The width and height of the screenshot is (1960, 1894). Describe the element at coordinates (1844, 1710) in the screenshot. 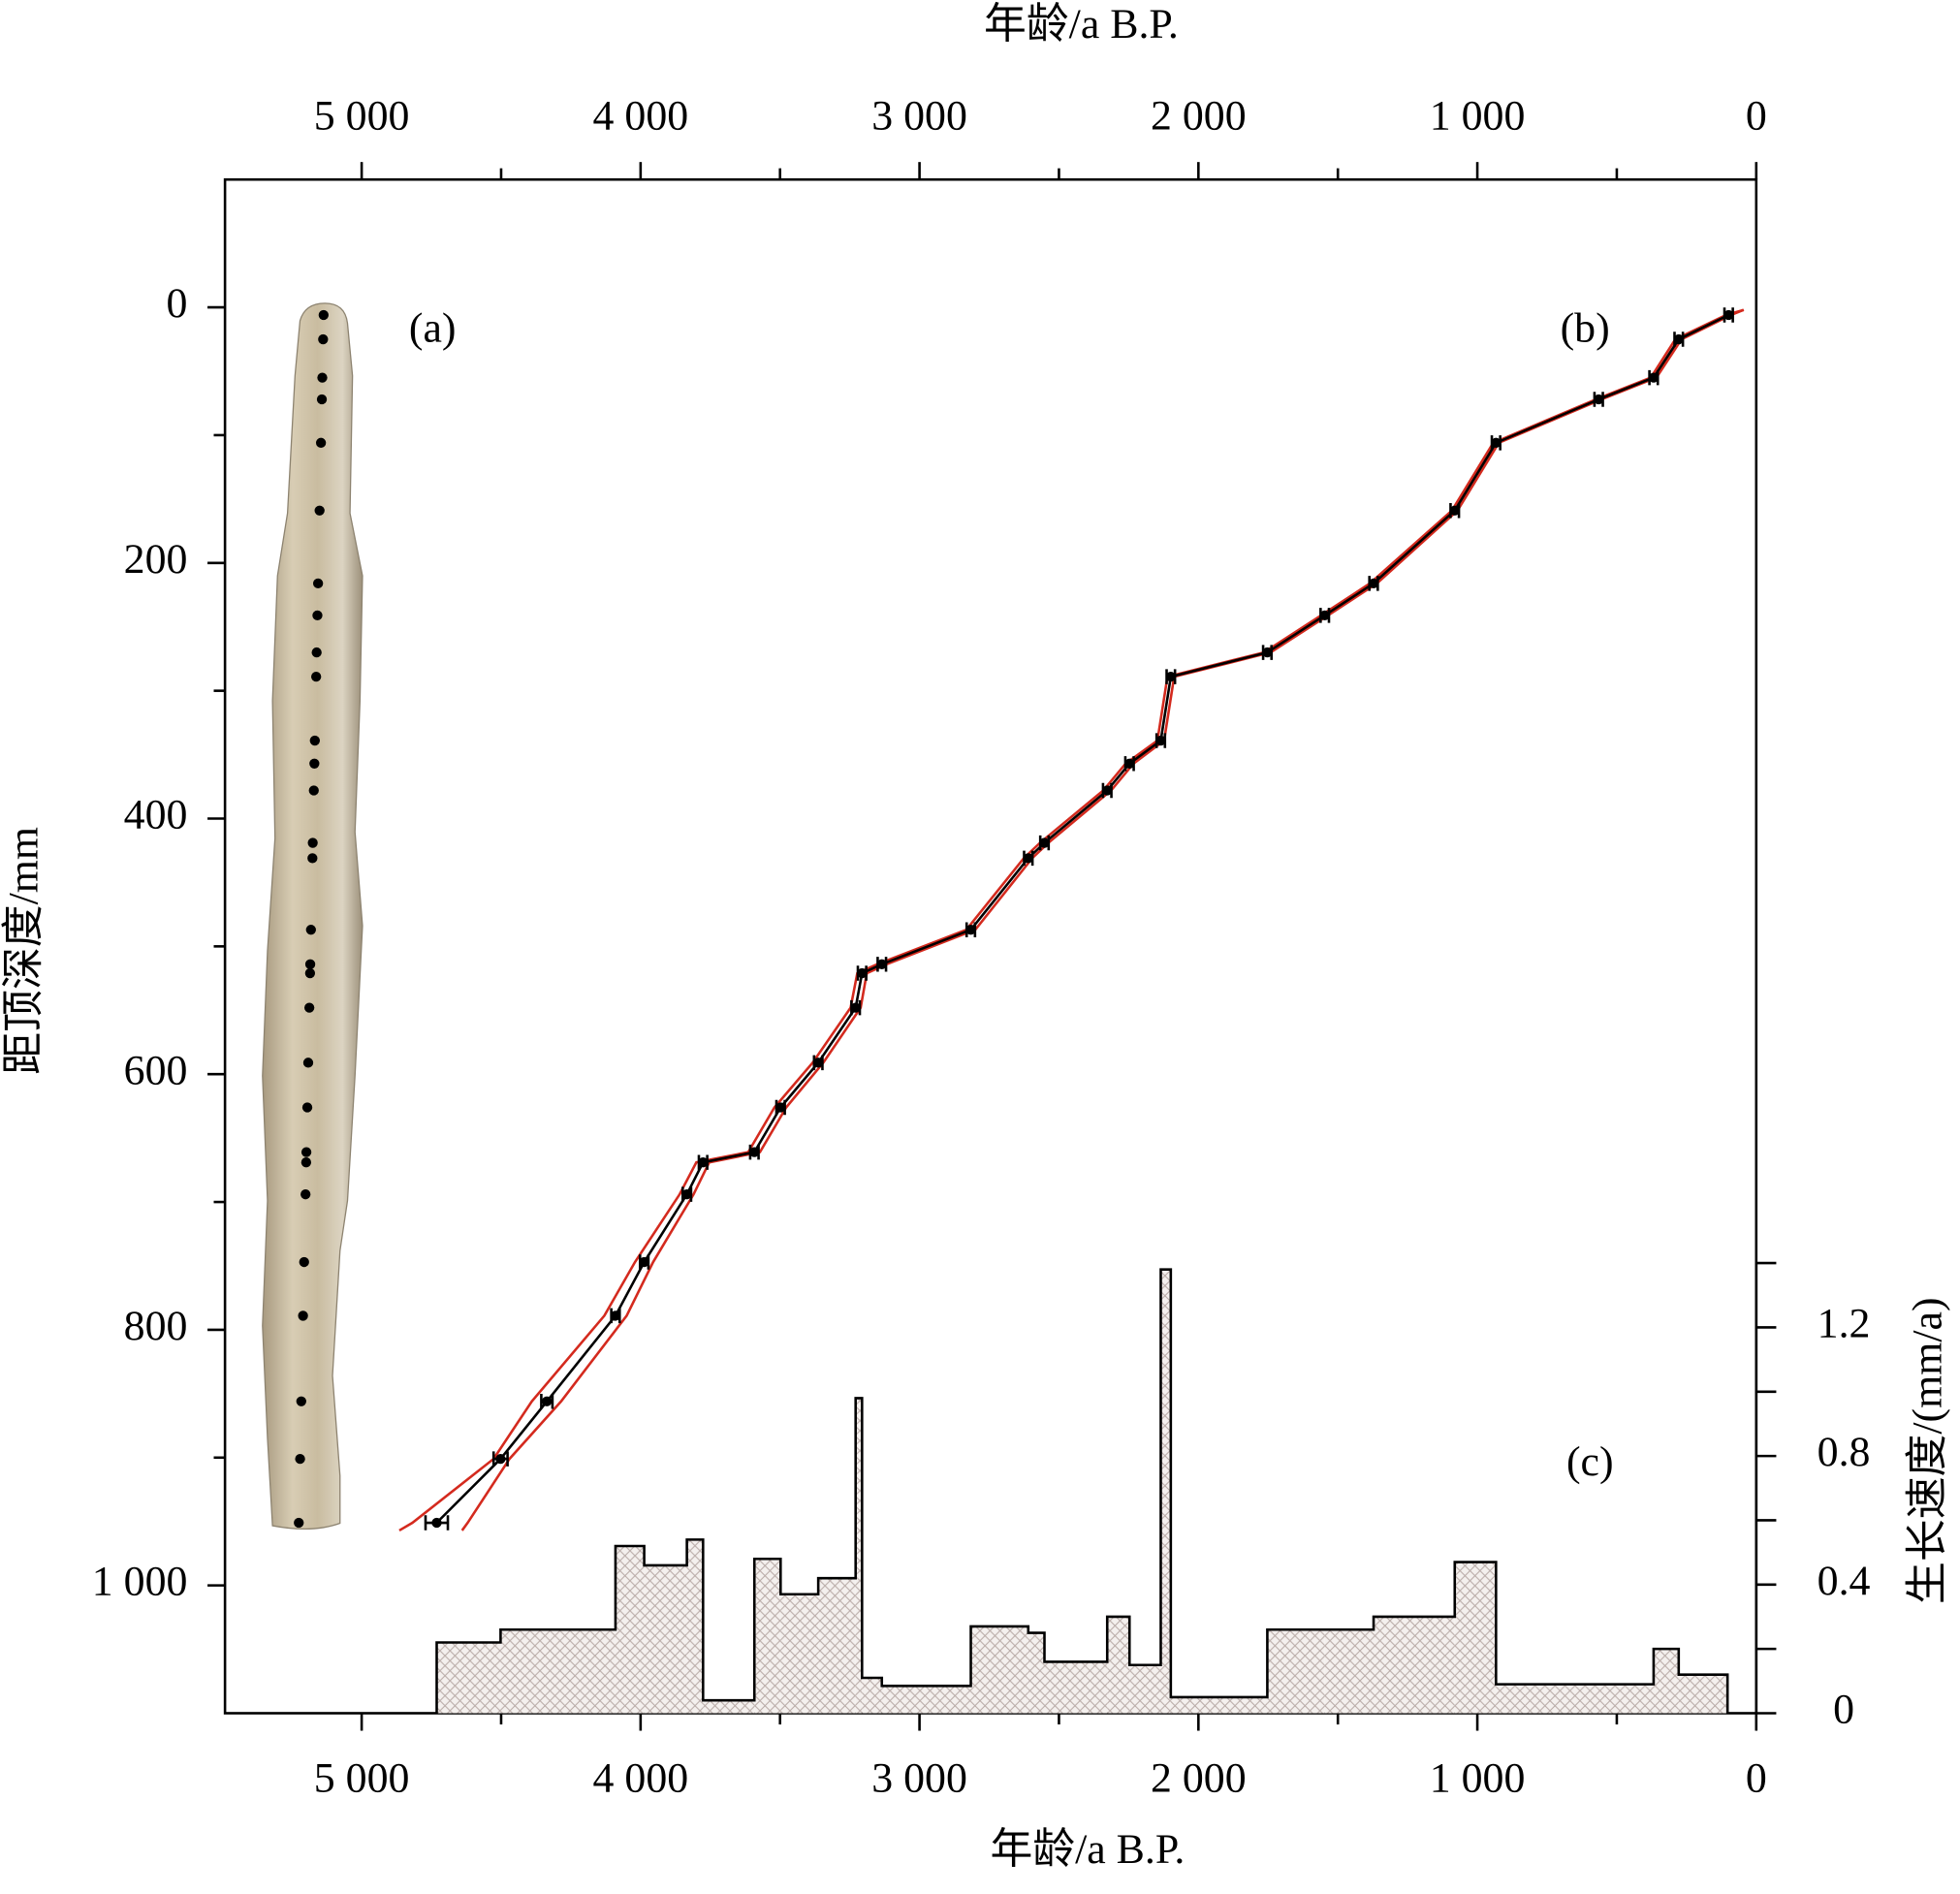

I see `y2-tick-label: 0` at that location.